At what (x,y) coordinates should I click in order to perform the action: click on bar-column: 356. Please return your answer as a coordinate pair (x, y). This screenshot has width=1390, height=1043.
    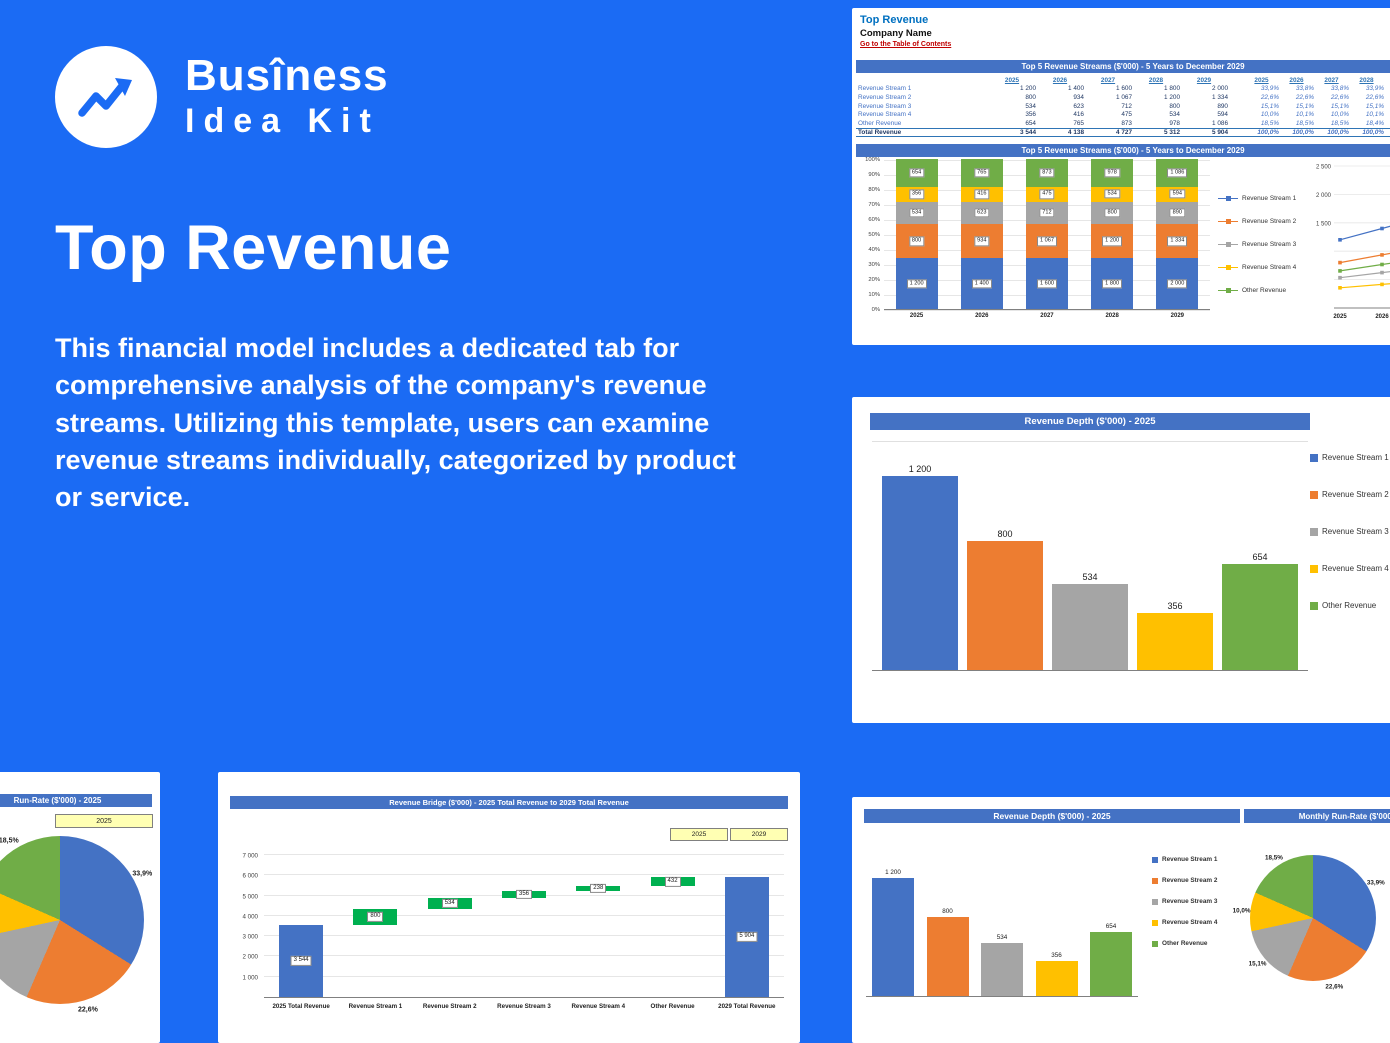
    Looking at the image, I should click on (1175, 556).